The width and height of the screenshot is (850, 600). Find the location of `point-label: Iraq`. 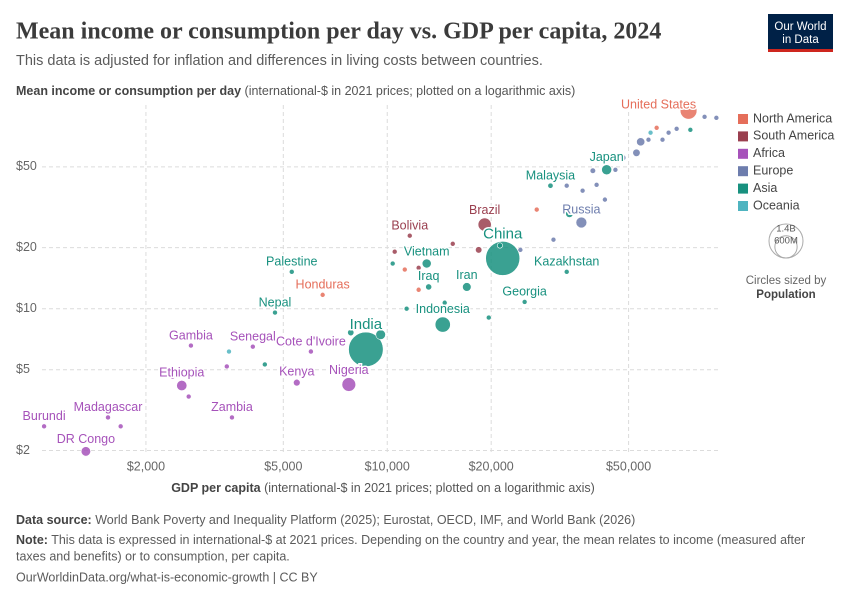

point-label: Iraq is located at coordinates (429, 276).